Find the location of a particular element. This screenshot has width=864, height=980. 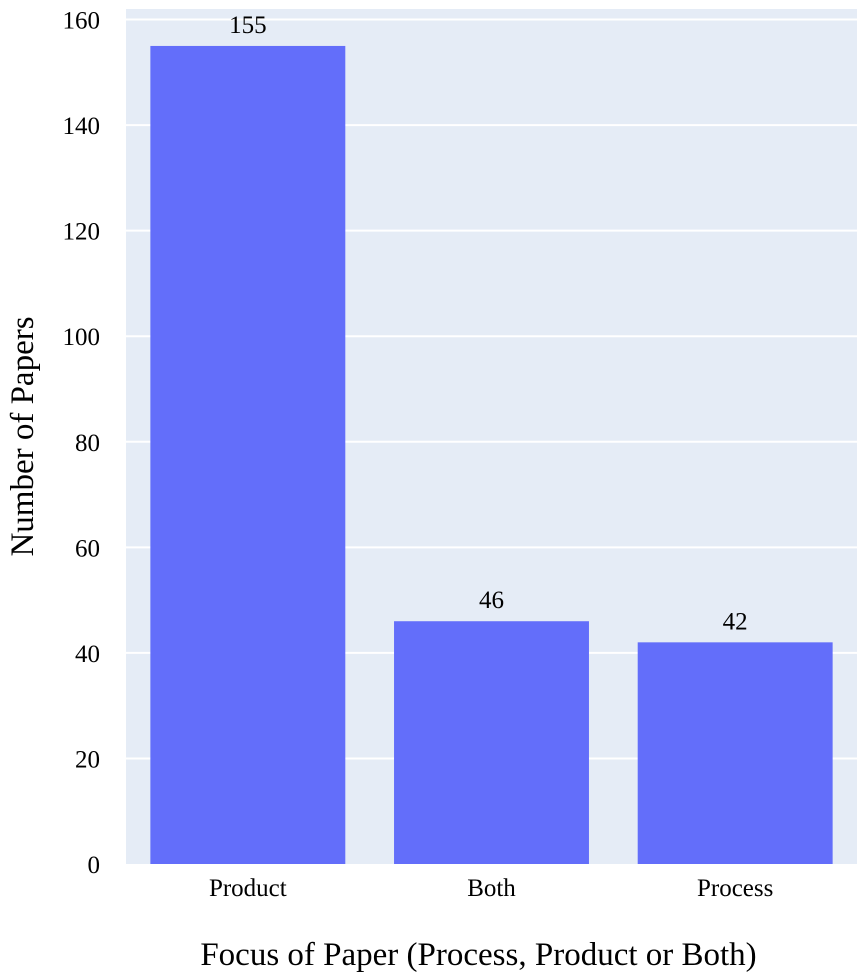

y-tick-label: 160 is located at coordinates (82, 21).